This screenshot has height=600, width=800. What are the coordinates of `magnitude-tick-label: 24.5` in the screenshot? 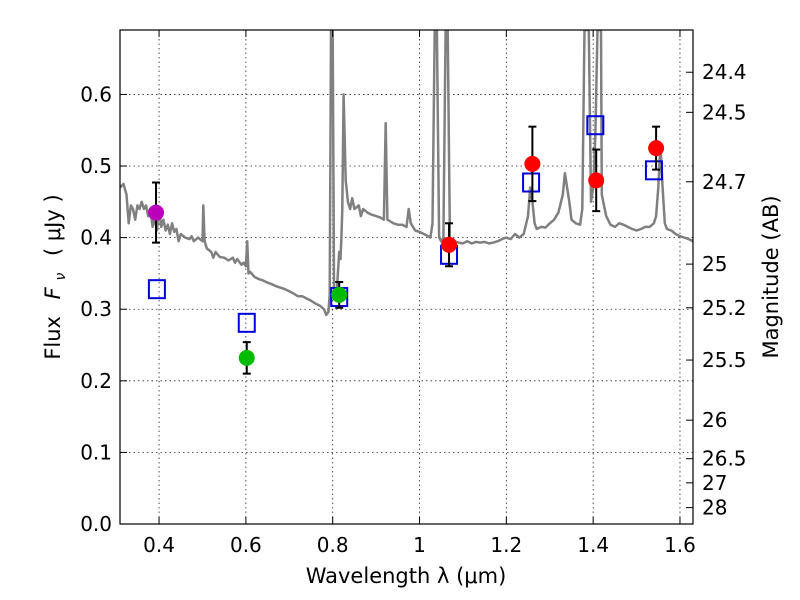 It's located at (724, 112).